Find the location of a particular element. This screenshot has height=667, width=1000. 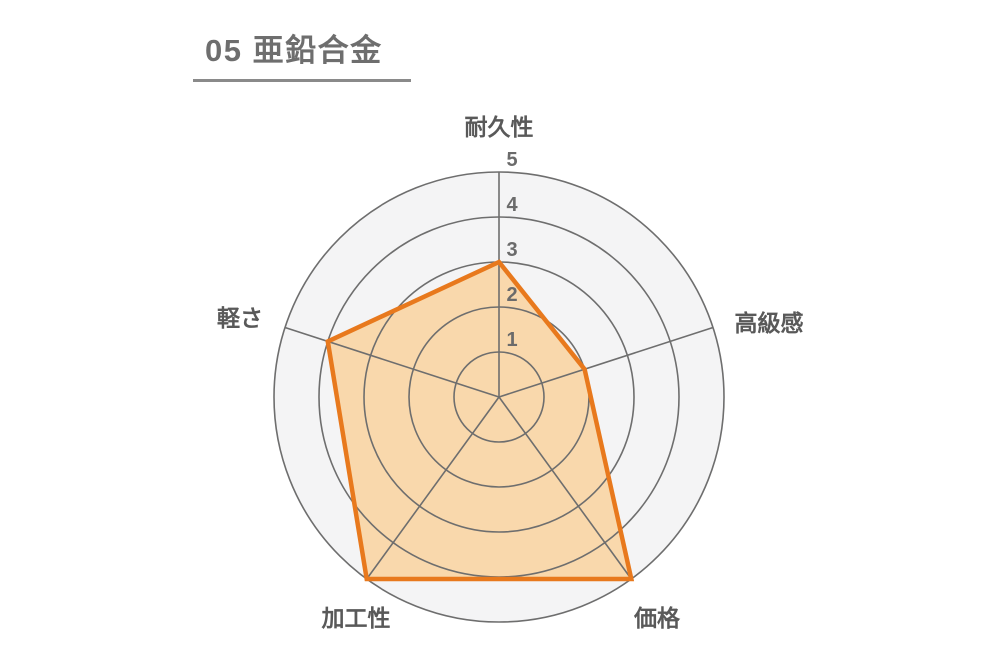

chart-title-block: 05 亜鉛合金 is located at coordinates (302, 57).